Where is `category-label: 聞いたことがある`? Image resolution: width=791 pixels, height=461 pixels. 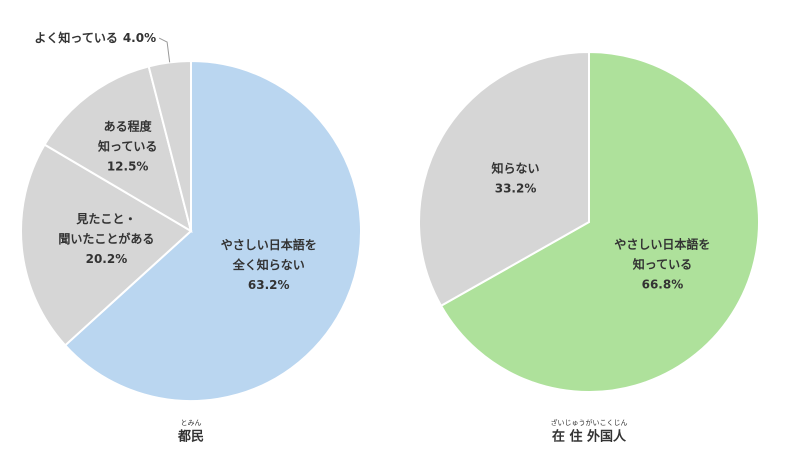
category-label: 聞いたことがある is located at coordinates (106, 238).